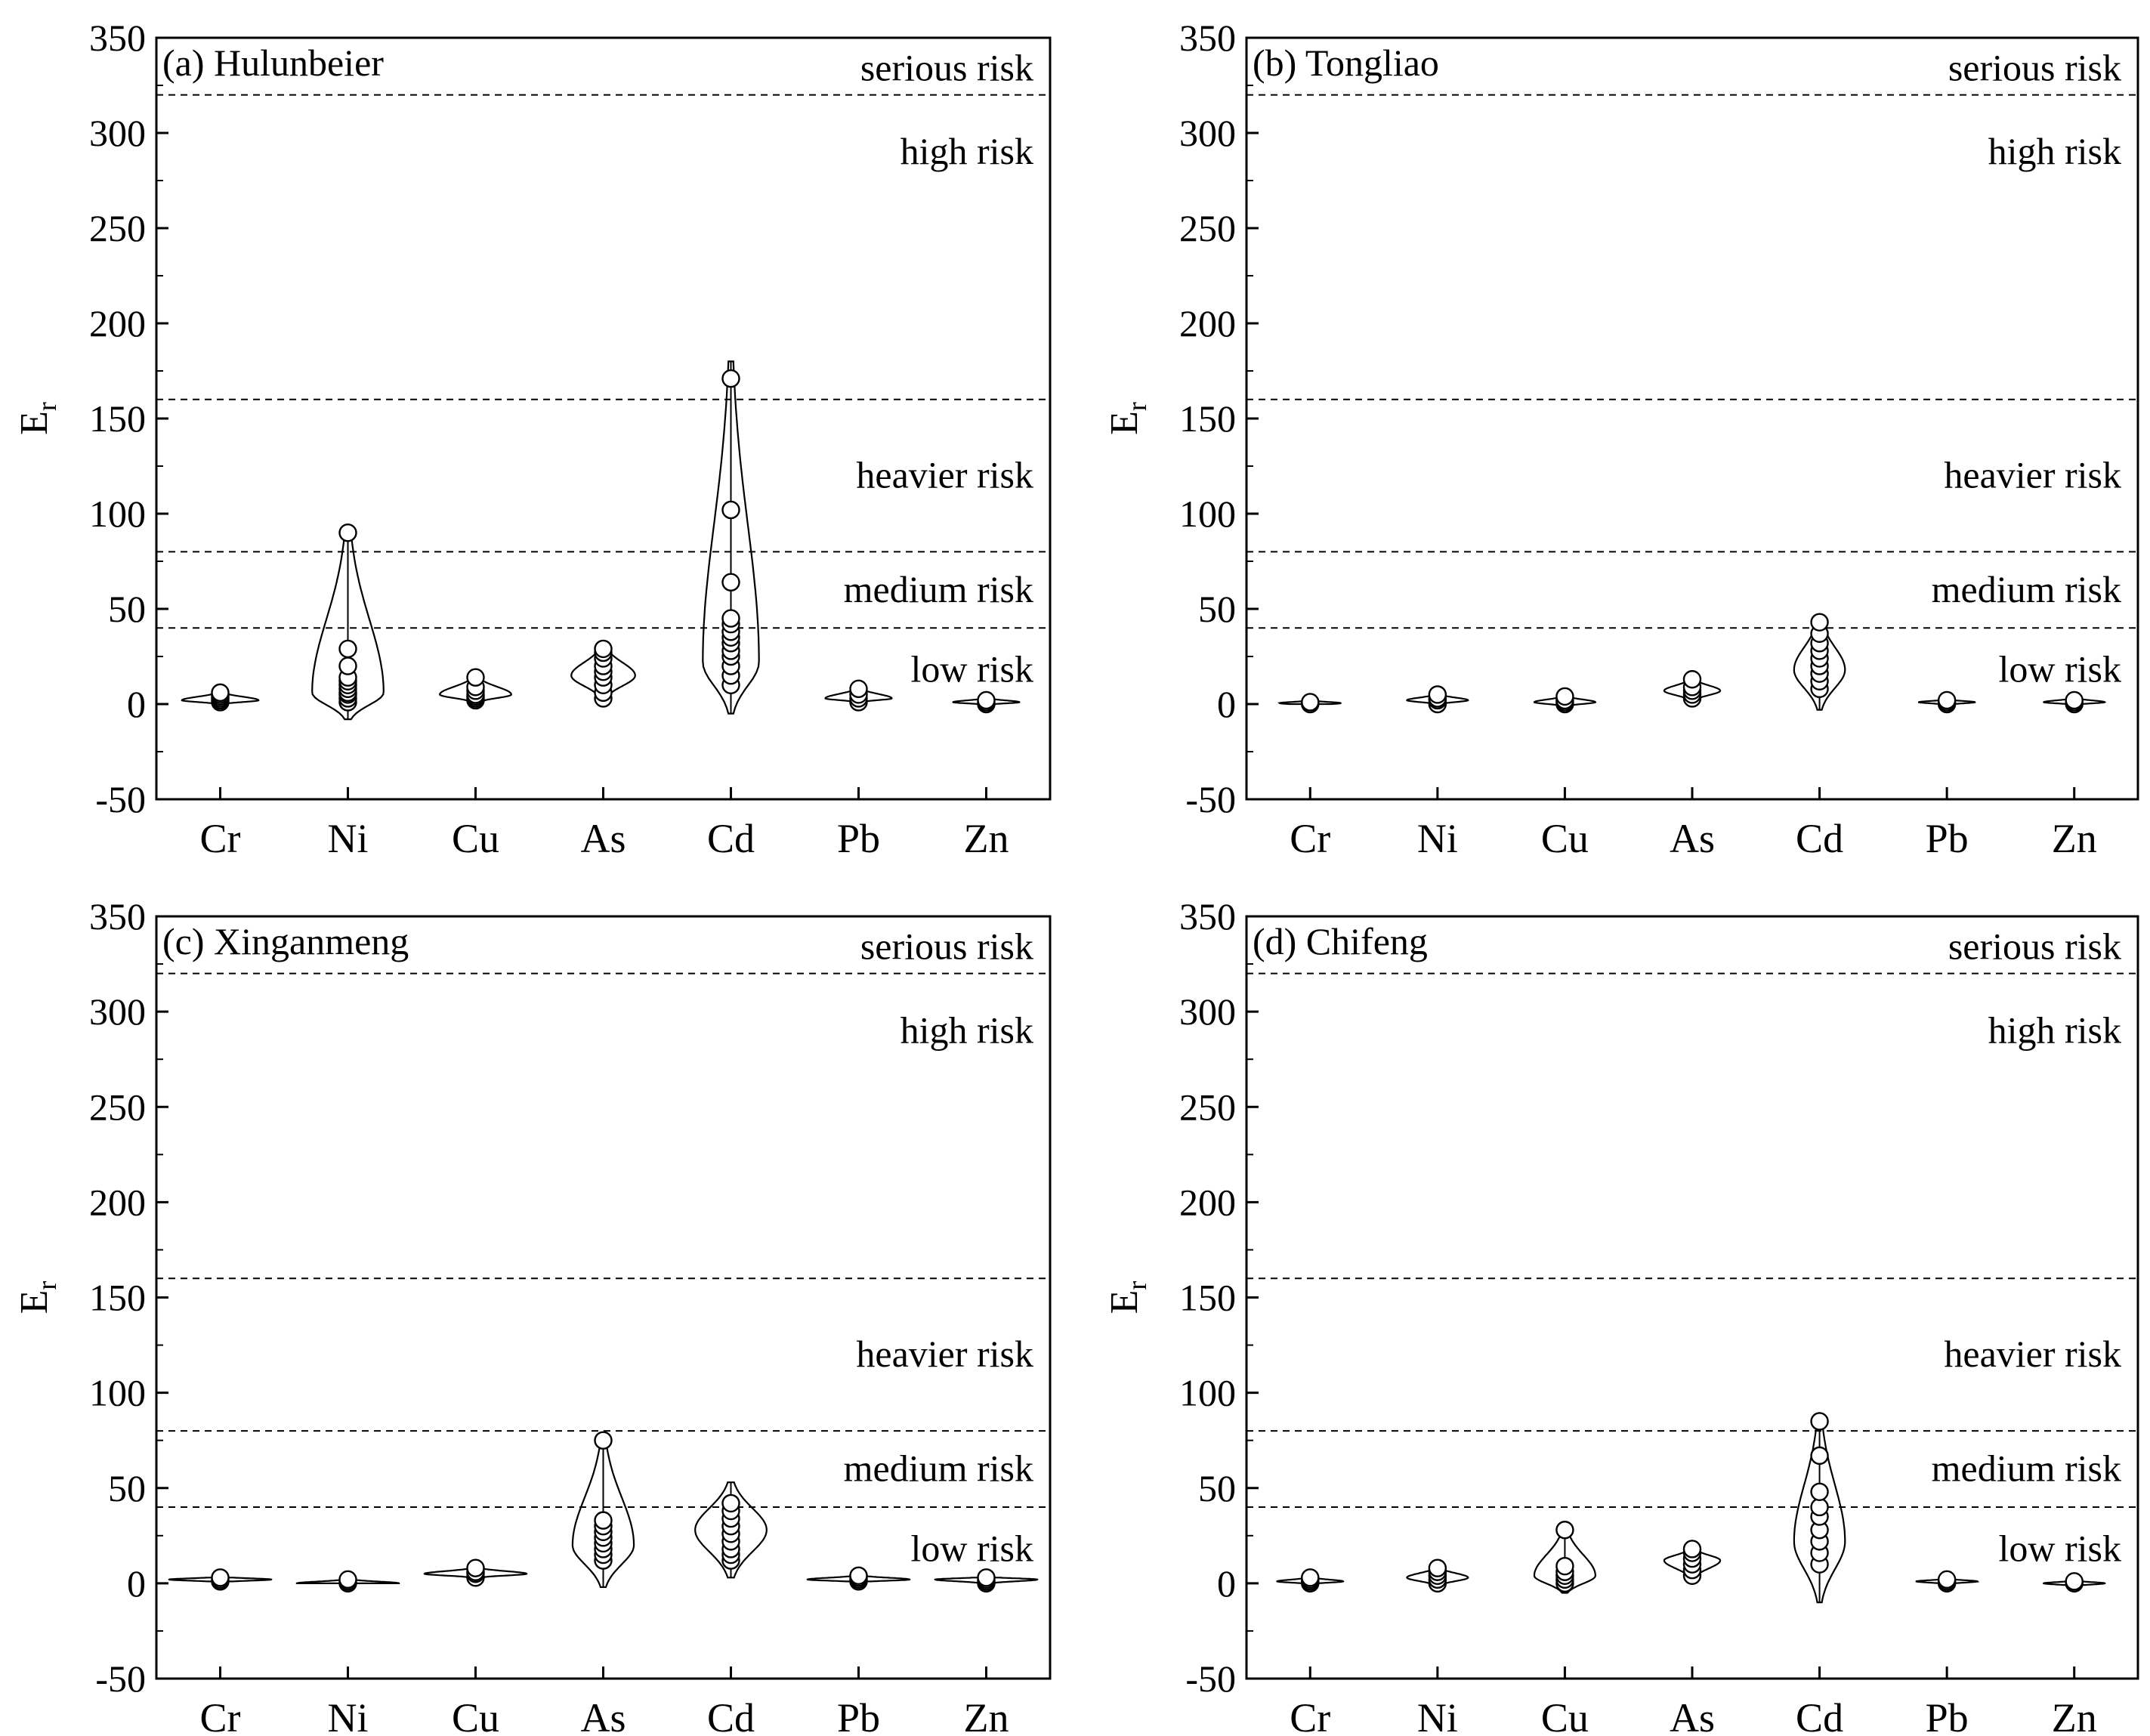 The height and width of the screenshot is (1736, 2150). Describe the element at coordinates (1346, 63) in the screenshot. I see `panel-title: (b) Tongliao` at that location.